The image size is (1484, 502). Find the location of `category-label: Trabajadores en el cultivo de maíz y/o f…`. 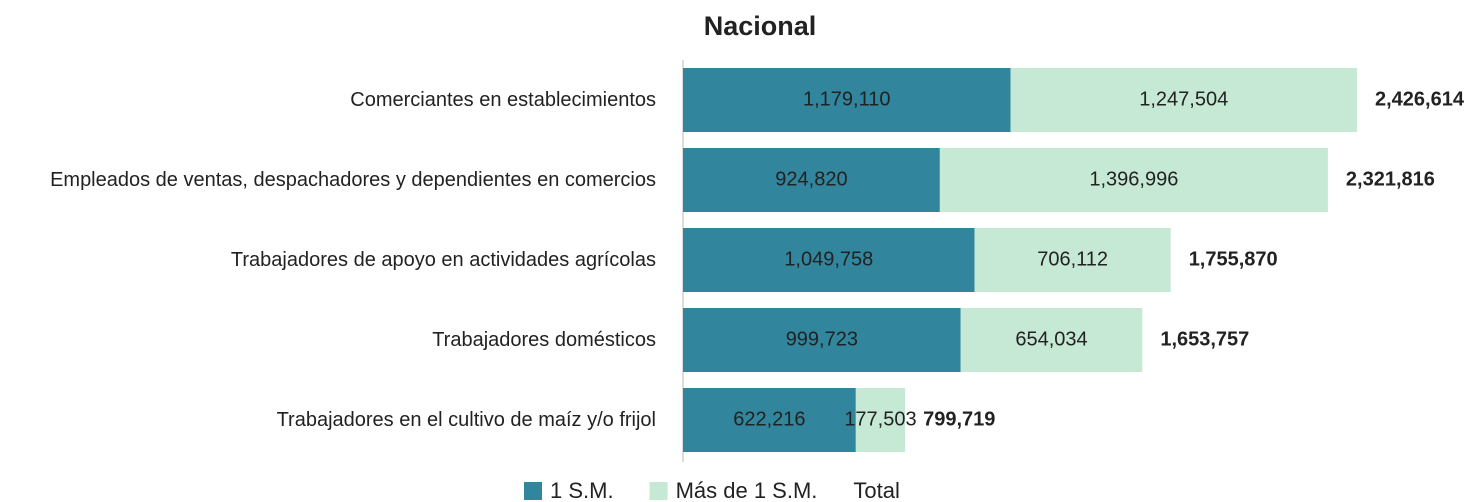

category-label: Trabajadores en el cultivo de maíz y/o f… is located at coordinates (328, 420).